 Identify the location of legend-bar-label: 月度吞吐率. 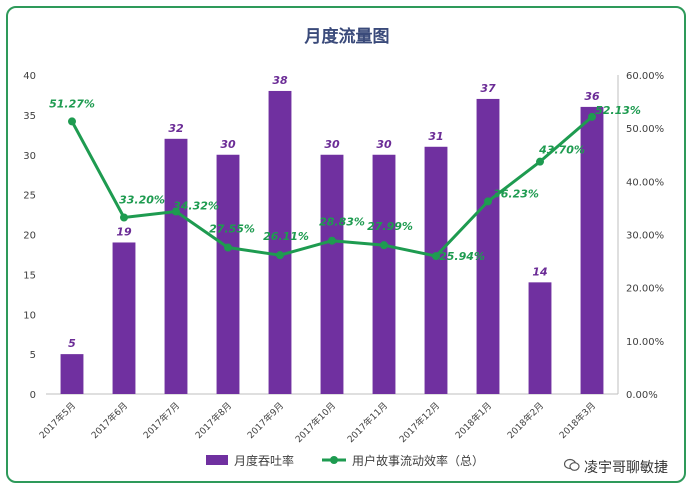
(264, 460).